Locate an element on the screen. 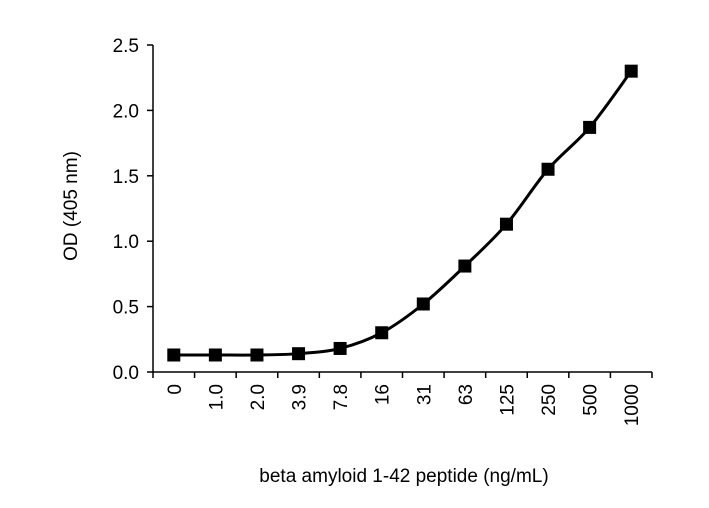 Image resolution: width=709 pixels, height=508 pixels. x-tick-label: 2.0 is located at coordinates (258, 397).